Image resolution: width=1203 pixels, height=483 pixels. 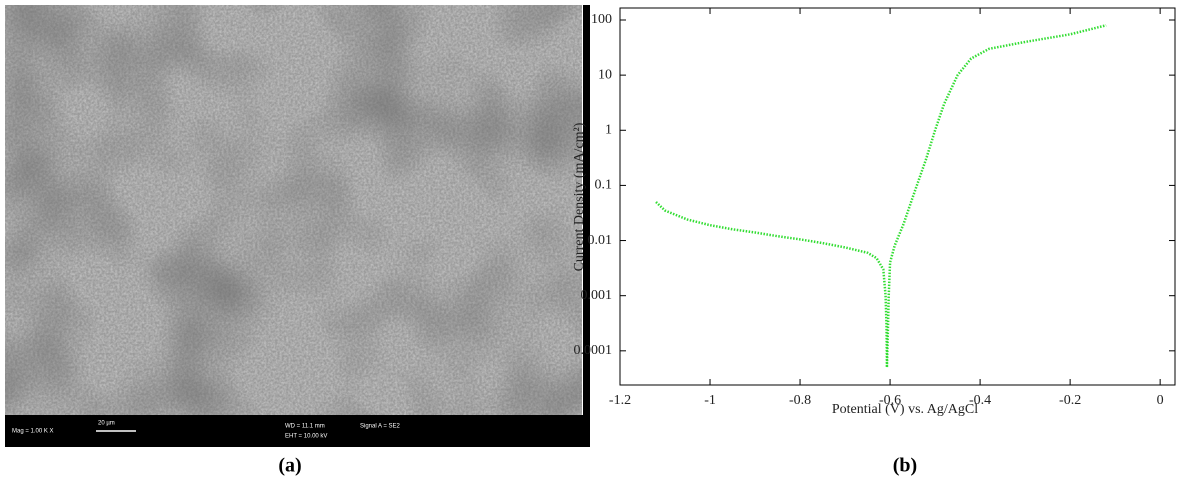 I want to click on y-tick-label: 0.0001, so click(x=593, y=350).